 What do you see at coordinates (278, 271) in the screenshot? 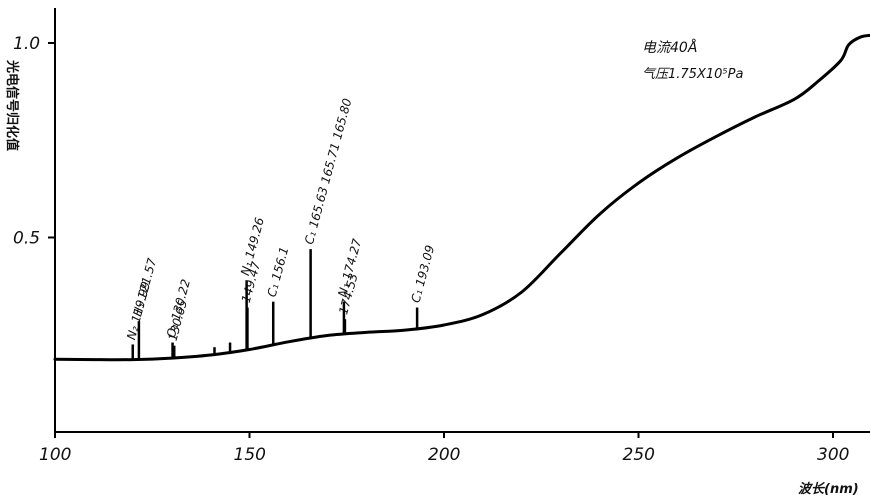
I see `peak-label: C₁ 156.1` at bounding box center [278, 271].